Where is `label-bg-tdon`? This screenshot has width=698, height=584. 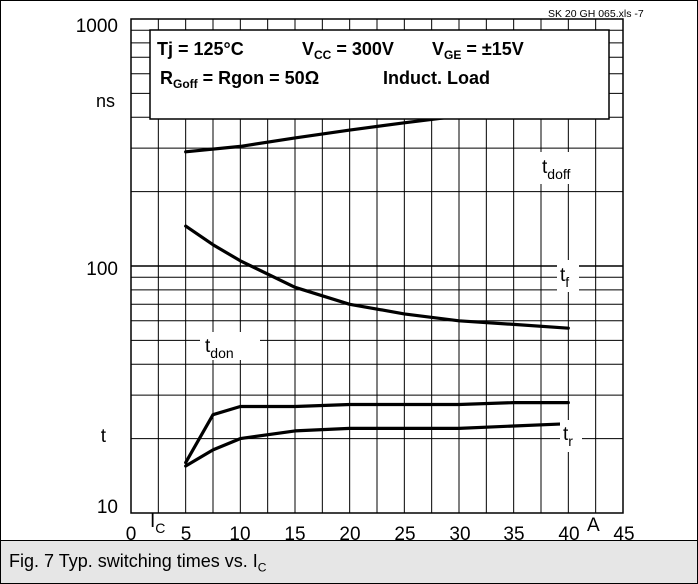 label-bg-tdon is located at coordinates (230, 346).